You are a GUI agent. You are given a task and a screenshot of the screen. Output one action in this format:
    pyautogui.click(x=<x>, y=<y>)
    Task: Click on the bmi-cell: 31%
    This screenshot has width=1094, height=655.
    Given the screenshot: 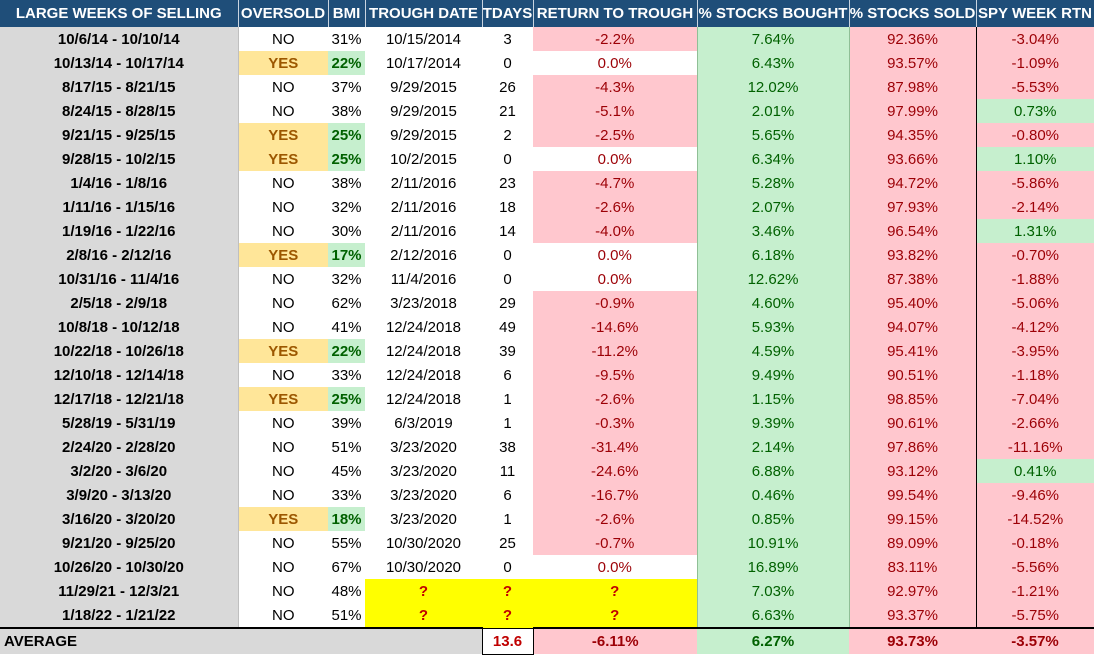 What is the action you would take?
    pyautogui.click(x=346, y=39)
    